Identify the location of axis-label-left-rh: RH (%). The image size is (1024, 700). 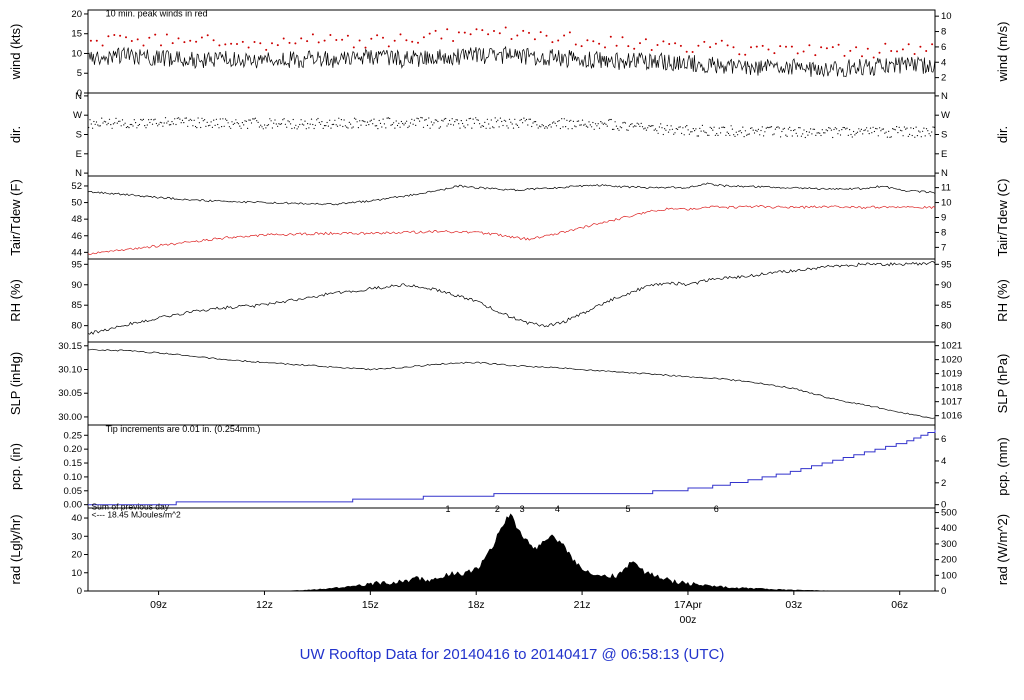
(15, 300).